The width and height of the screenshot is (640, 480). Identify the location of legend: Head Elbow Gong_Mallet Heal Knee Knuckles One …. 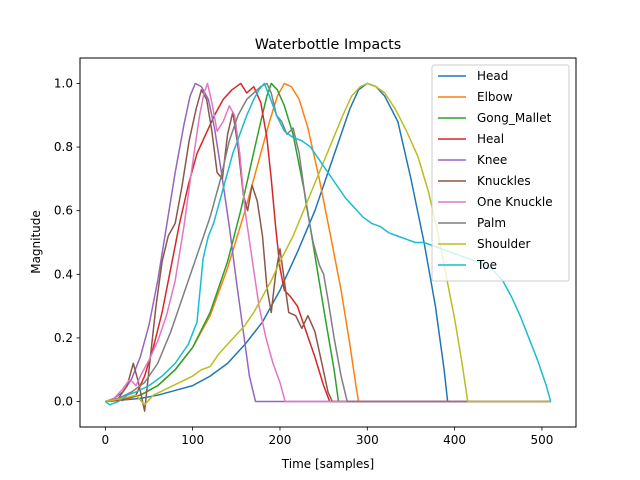
(500, 173).